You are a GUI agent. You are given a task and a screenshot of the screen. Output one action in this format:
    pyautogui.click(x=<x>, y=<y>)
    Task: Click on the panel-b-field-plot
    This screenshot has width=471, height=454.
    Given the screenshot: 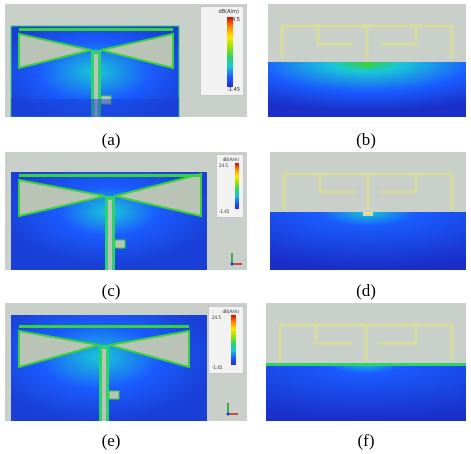 What is the action you would take?
    pyautogui.click(x=367, y=60)
    